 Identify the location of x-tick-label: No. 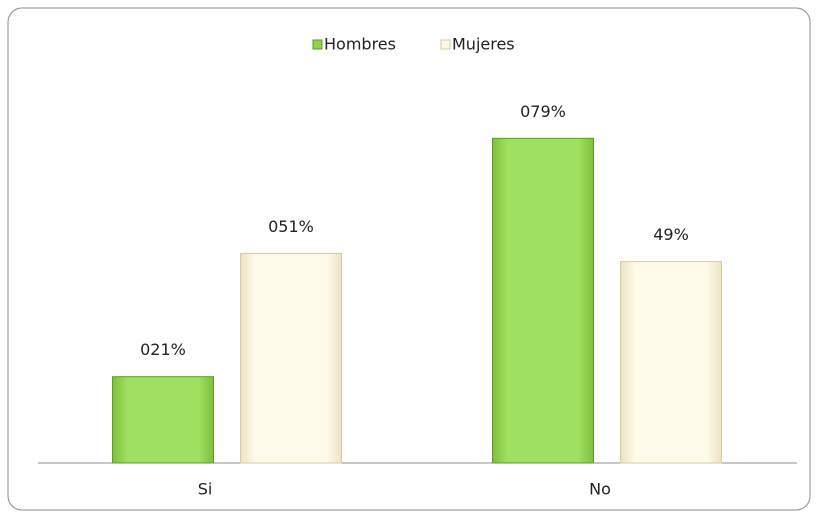
(600, 489).